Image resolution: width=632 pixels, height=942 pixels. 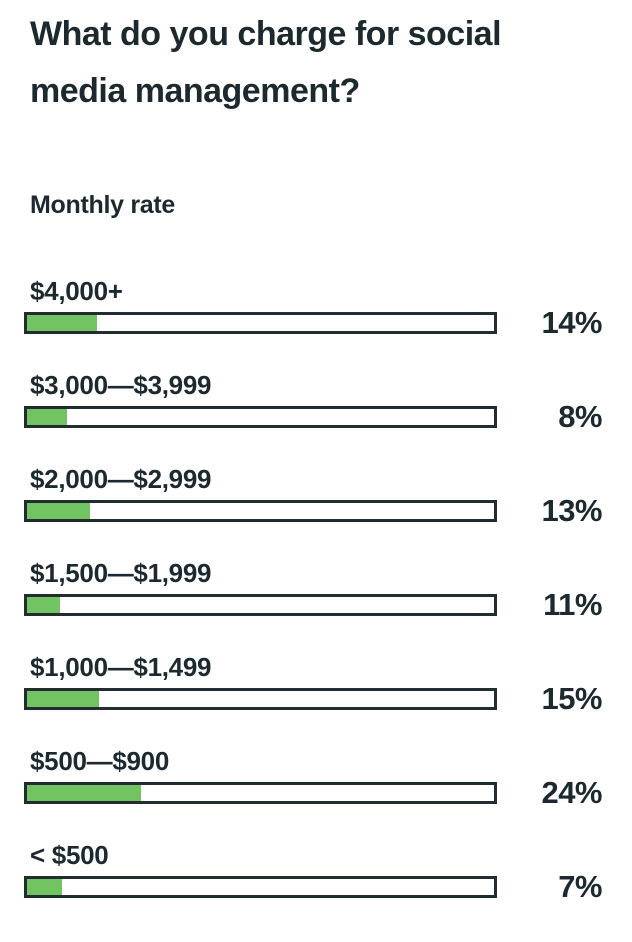 I want to click on value-label: 8%, so click(x=580, y=416).